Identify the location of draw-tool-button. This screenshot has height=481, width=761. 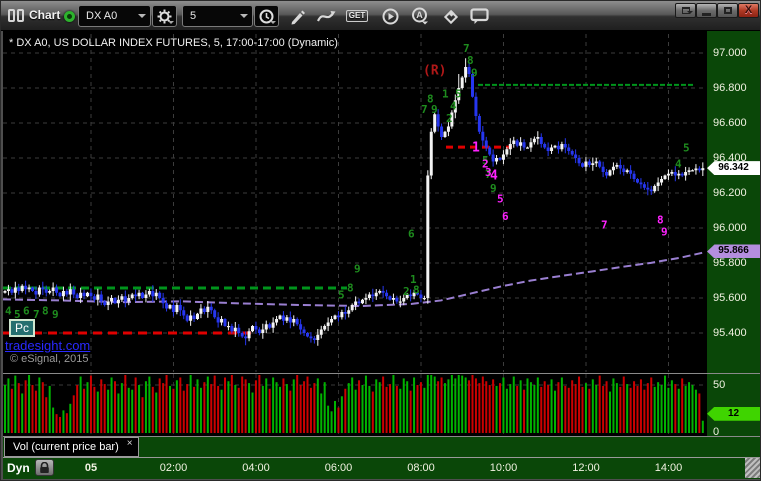
(297, 16).